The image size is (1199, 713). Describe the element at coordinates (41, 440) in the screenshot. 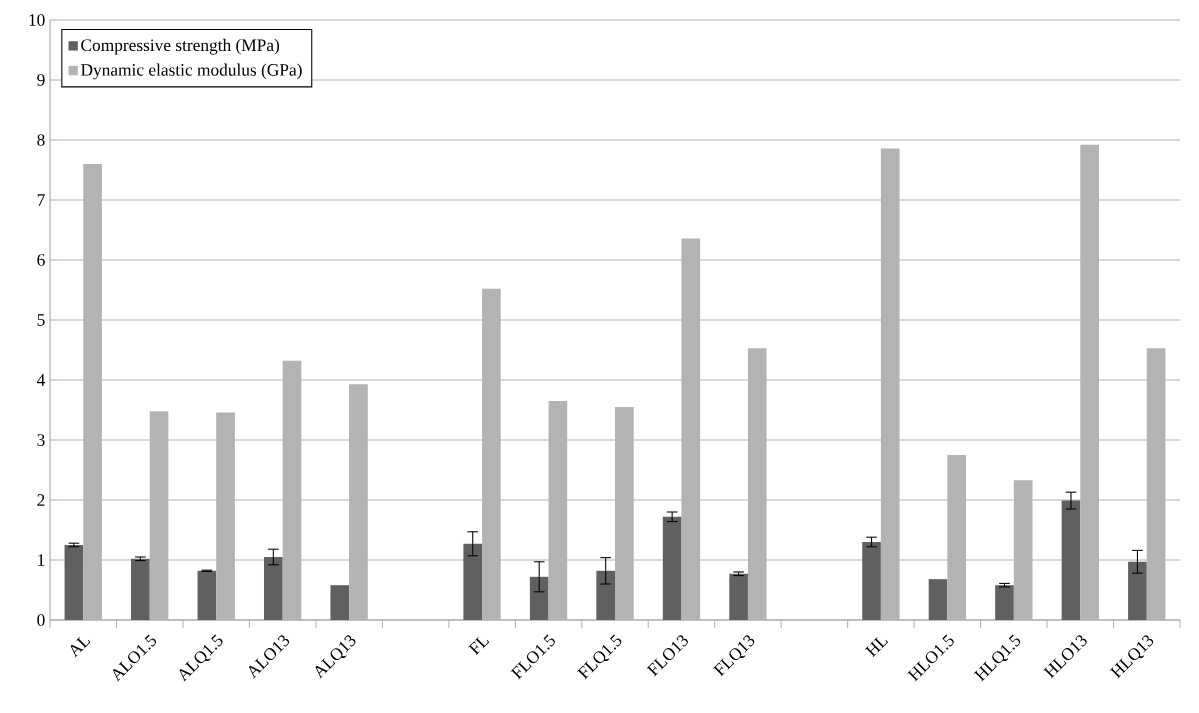

I see `y-tick-label: 3` at that location.